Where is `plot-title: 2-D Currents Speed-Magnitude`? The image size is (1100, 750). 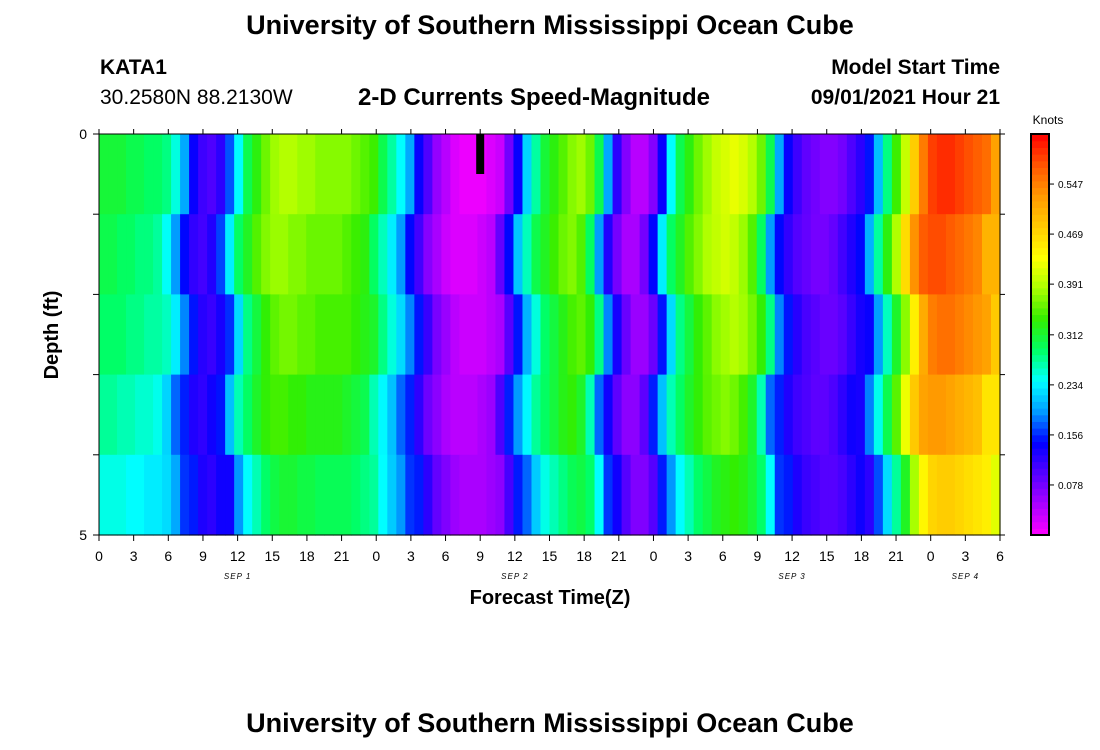 plot-title: 2-D Currents Speed-Magnitude is located at coordinates (534, 97).